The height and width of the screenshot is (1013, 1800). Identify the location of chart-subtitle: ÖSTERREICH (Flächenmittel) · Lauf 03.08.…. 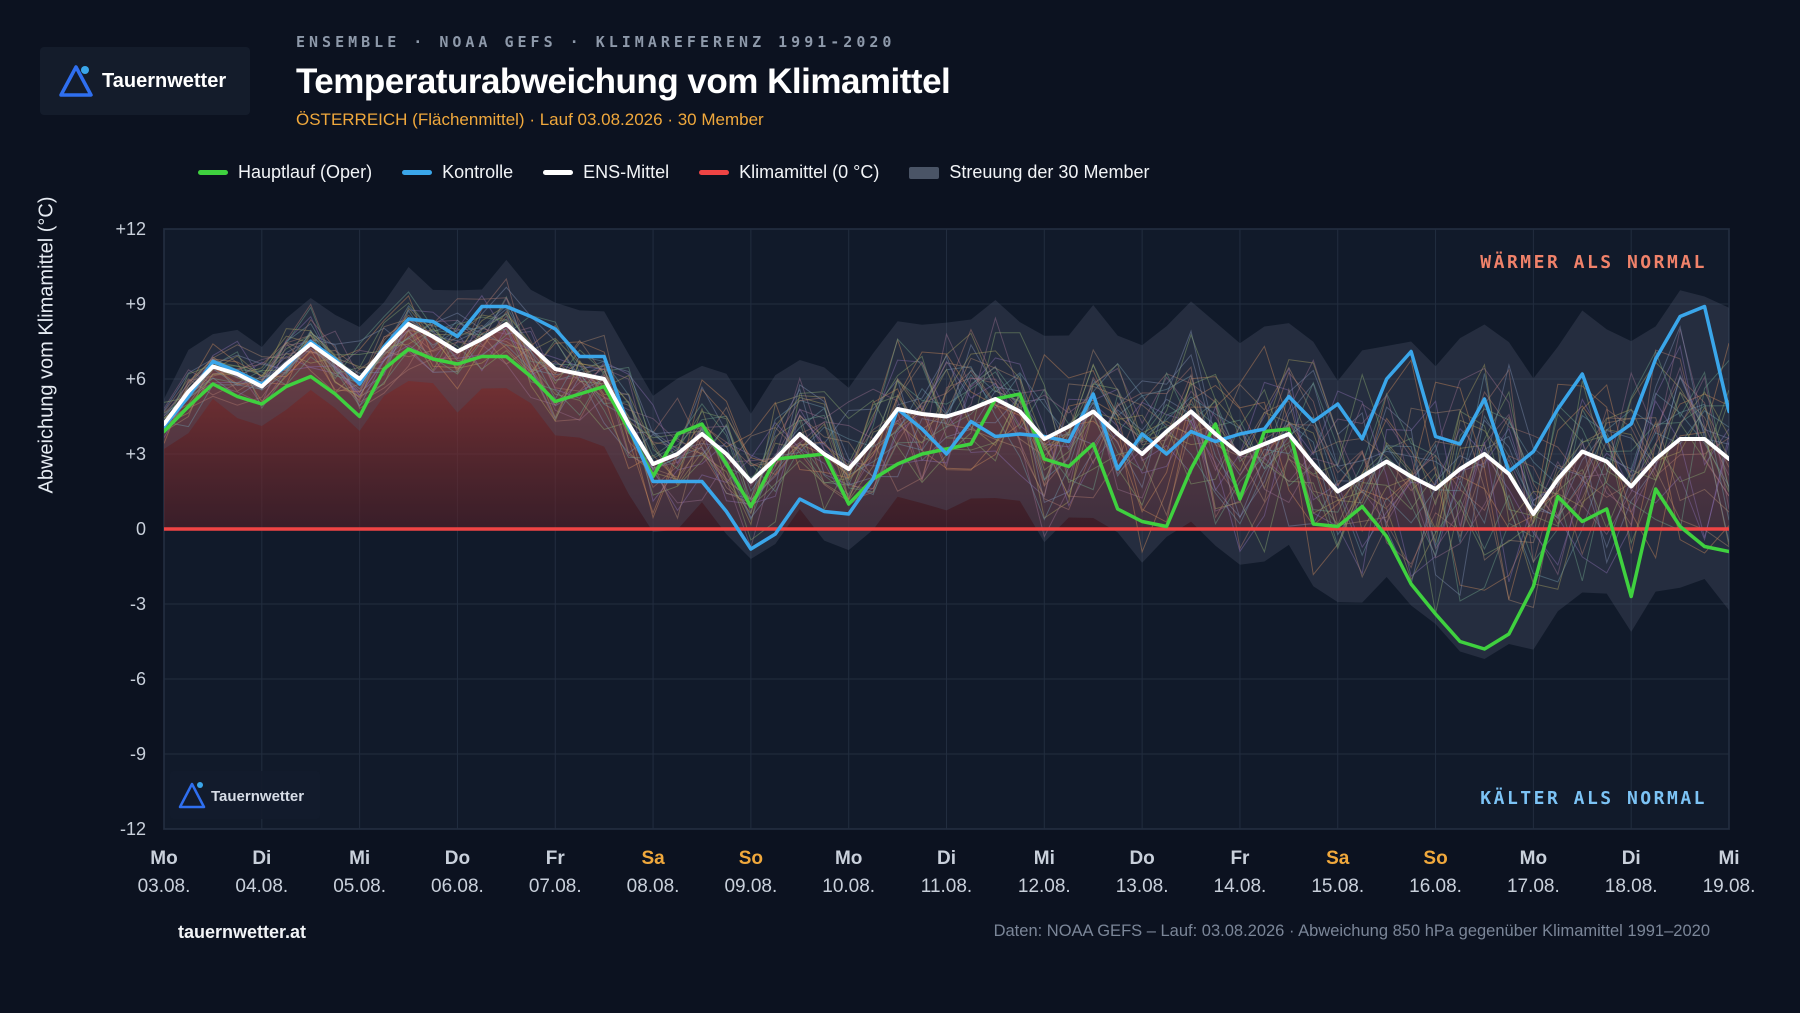
(530, 119).